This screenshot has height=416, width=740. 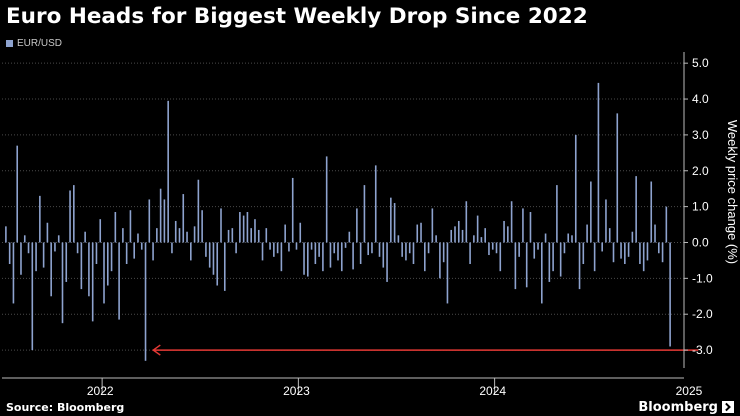 I want to click on x-axis: 2022 2023 2024 2025, so click(x=352, y=387).